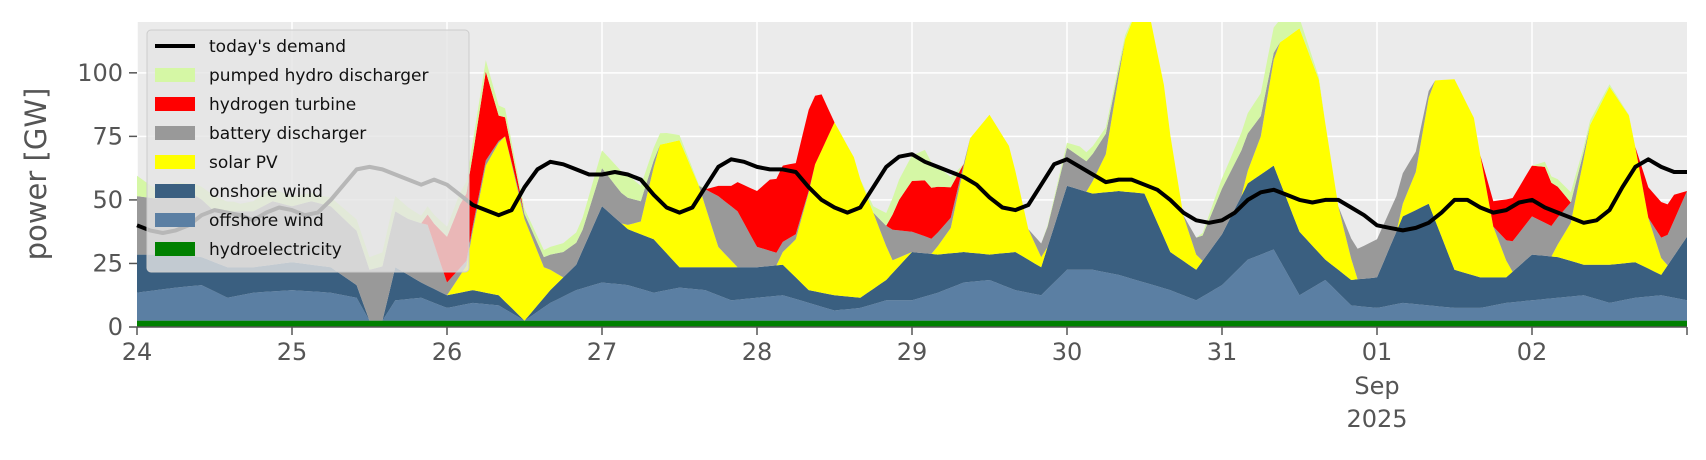 The image size is (1706, 460). I want to click on x-tick-label: 25, so click(292, 352).